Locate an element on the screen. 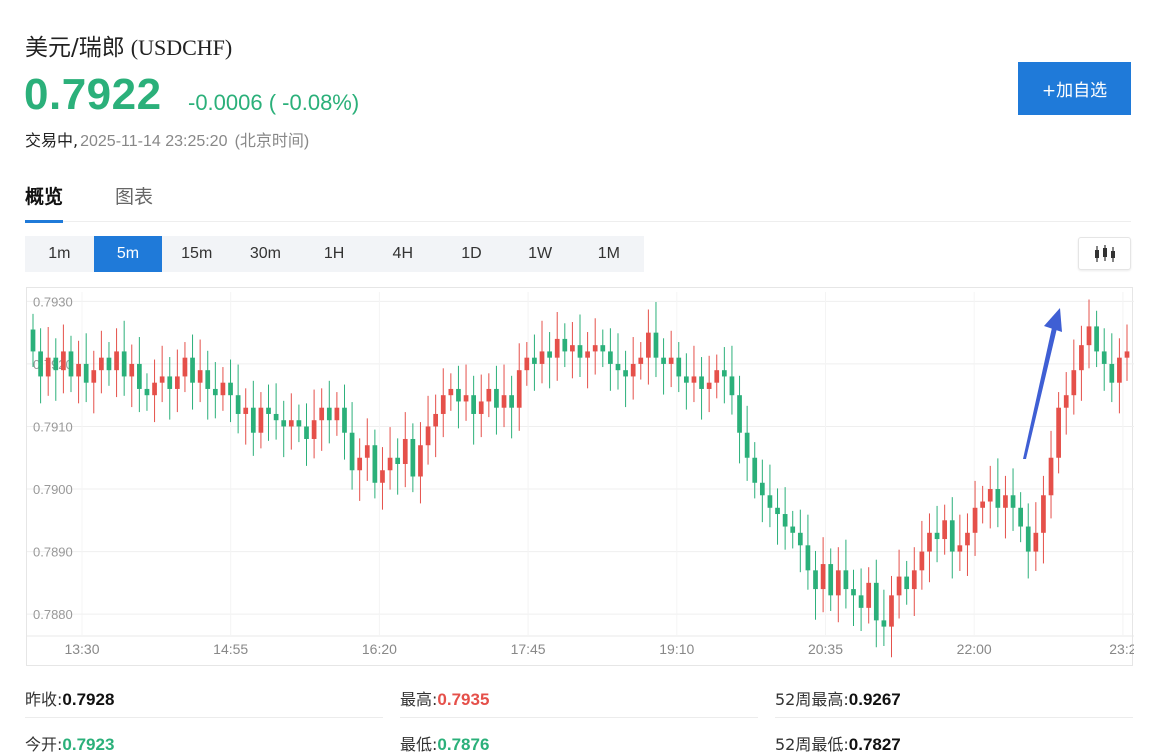 This screenshot has height=755, width=1173. x-tick-label: 22:00 is located at coordinates (974, 649).